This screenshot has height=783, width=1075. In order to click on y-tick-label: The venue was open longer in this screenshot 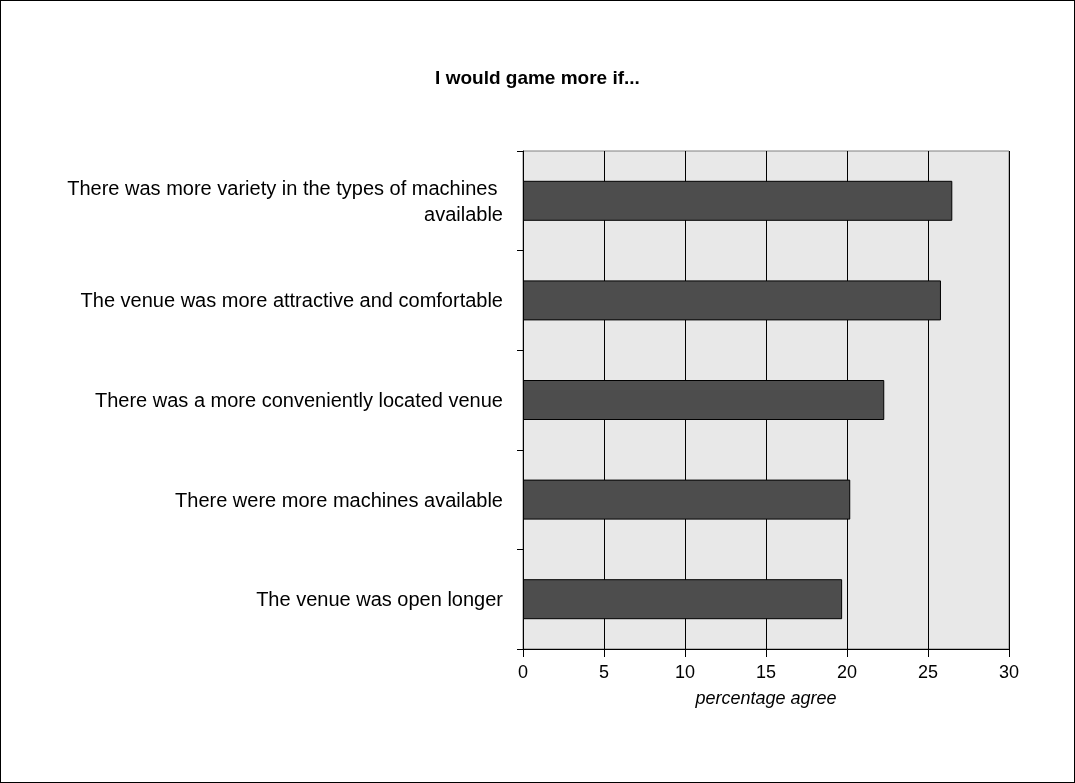, I will do `click(380, 599)`.